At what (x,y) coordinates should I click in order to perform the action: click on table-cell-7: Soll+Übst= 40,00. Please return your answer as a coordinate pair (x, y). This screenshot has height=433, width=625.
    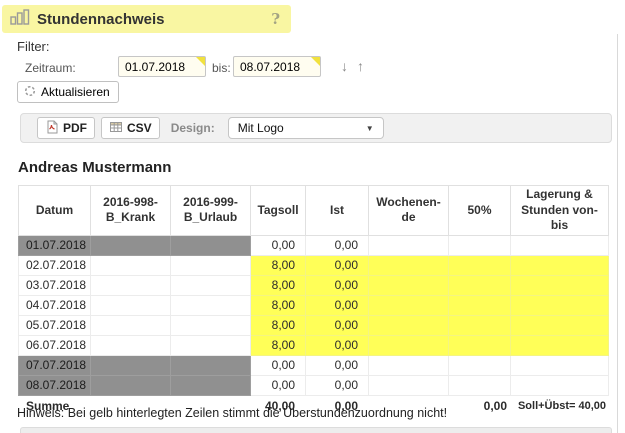
    Looking at the image, I should click on (561, 405).